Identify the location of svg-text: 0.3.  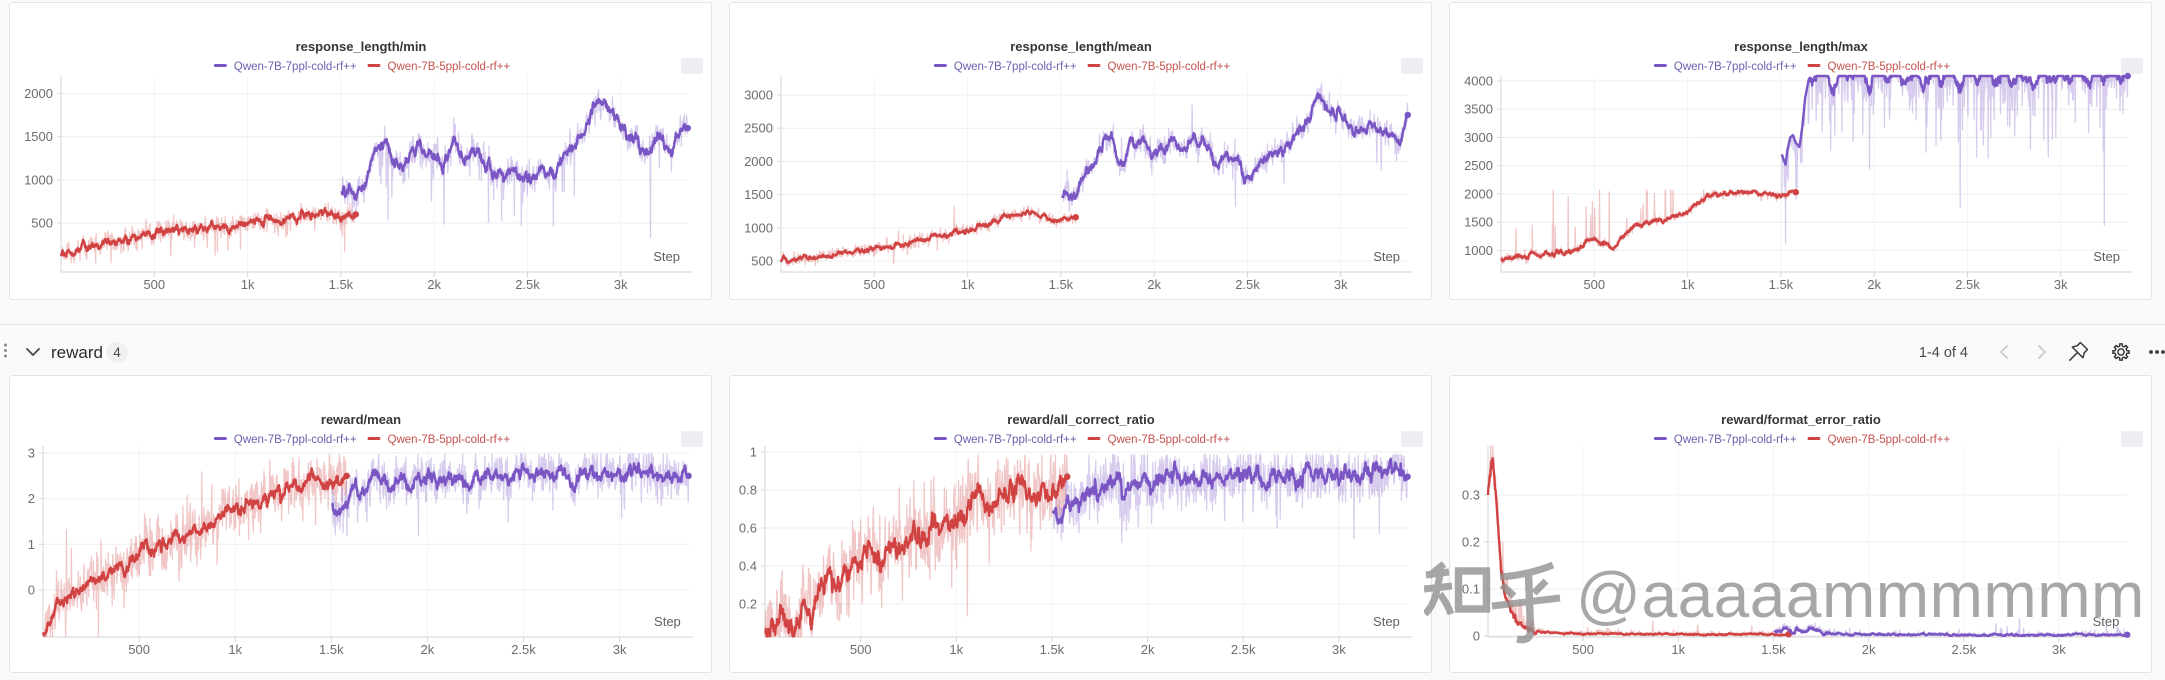
(1471, 495).